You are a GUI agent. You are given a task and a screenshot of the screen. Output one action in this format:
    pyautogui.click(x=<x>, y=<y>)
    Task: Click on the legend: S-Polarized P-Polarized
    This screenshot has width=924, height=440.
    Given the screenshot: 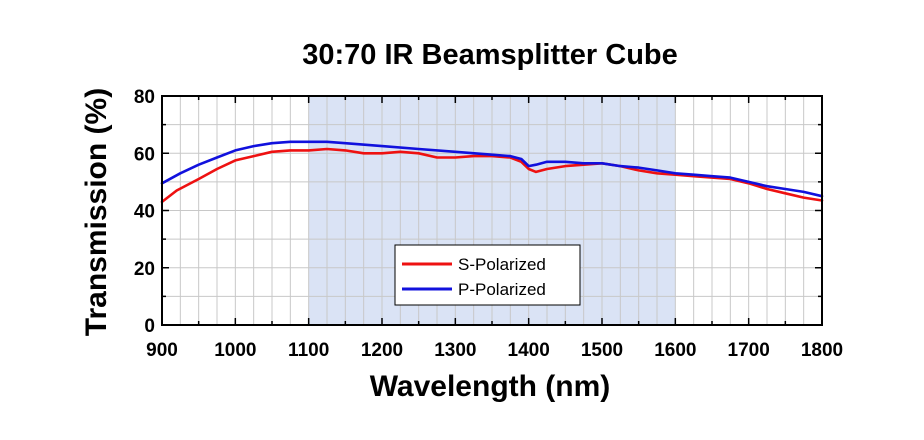 What is the action you would take?
    pyautogui.click(x=487, y=275)
    